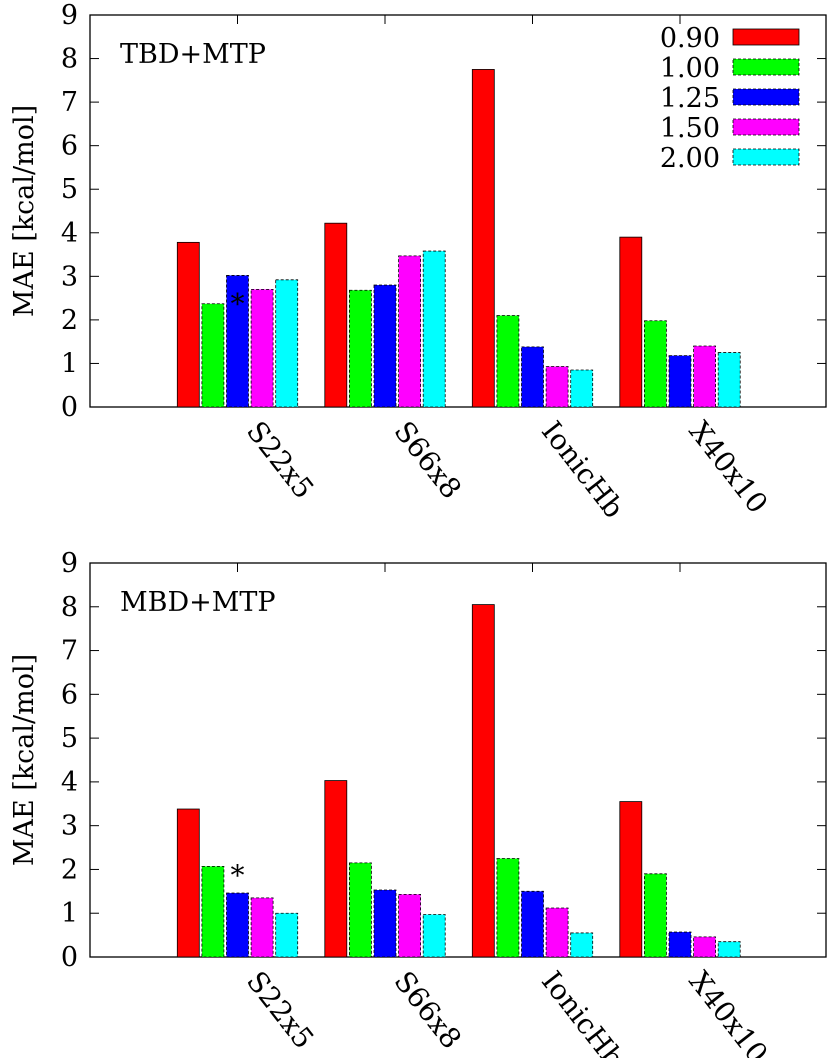  Describe the element at coordinates (690, 68) in the screenshot. I see `legend-label: 1.00` at that location.